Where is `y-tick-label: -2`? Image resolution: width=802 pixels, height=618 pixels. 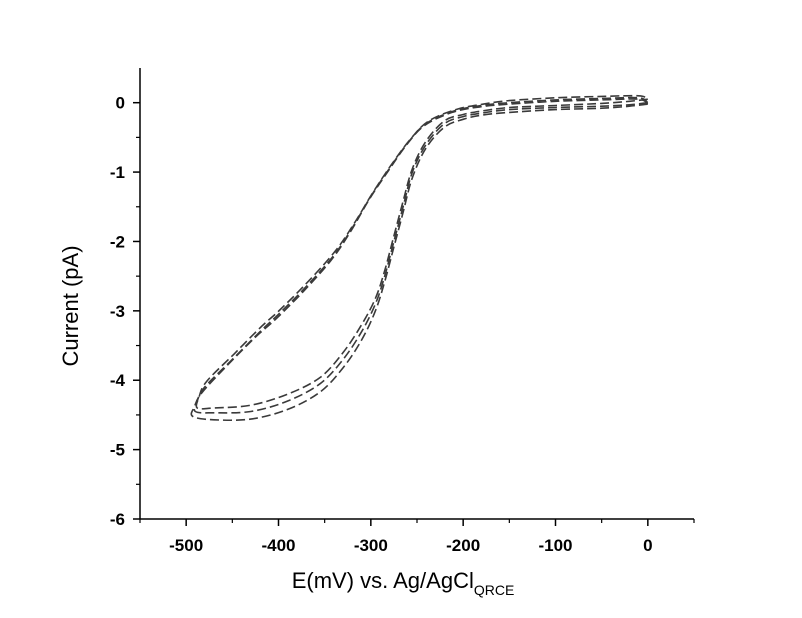
y-tick-label: -2 is located at coordinates (117, 241).